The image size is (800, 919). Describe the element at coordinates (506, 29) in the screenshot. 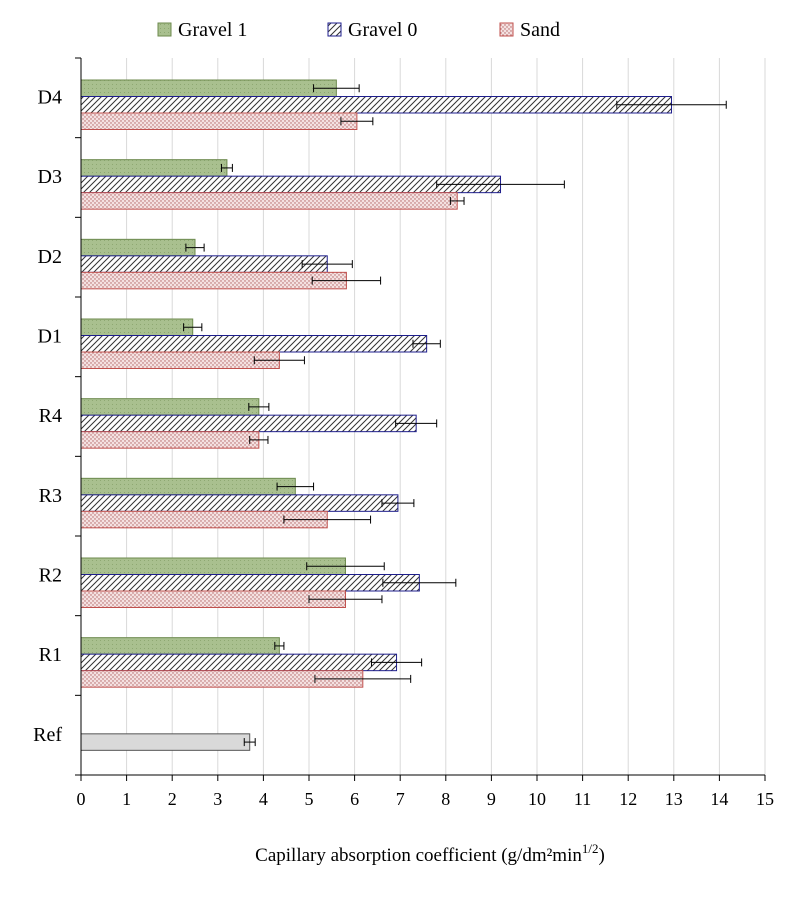

I see `legend-swatch-sand` at that location.